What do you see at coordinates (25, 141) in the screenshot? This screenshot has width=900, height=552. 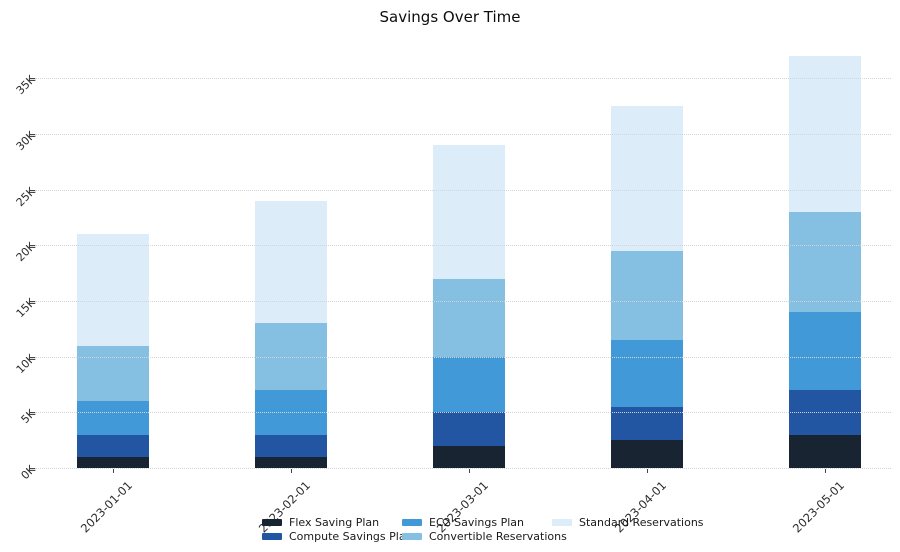 I see `y-tick-label: 30K` at bounding box center [25, 141].